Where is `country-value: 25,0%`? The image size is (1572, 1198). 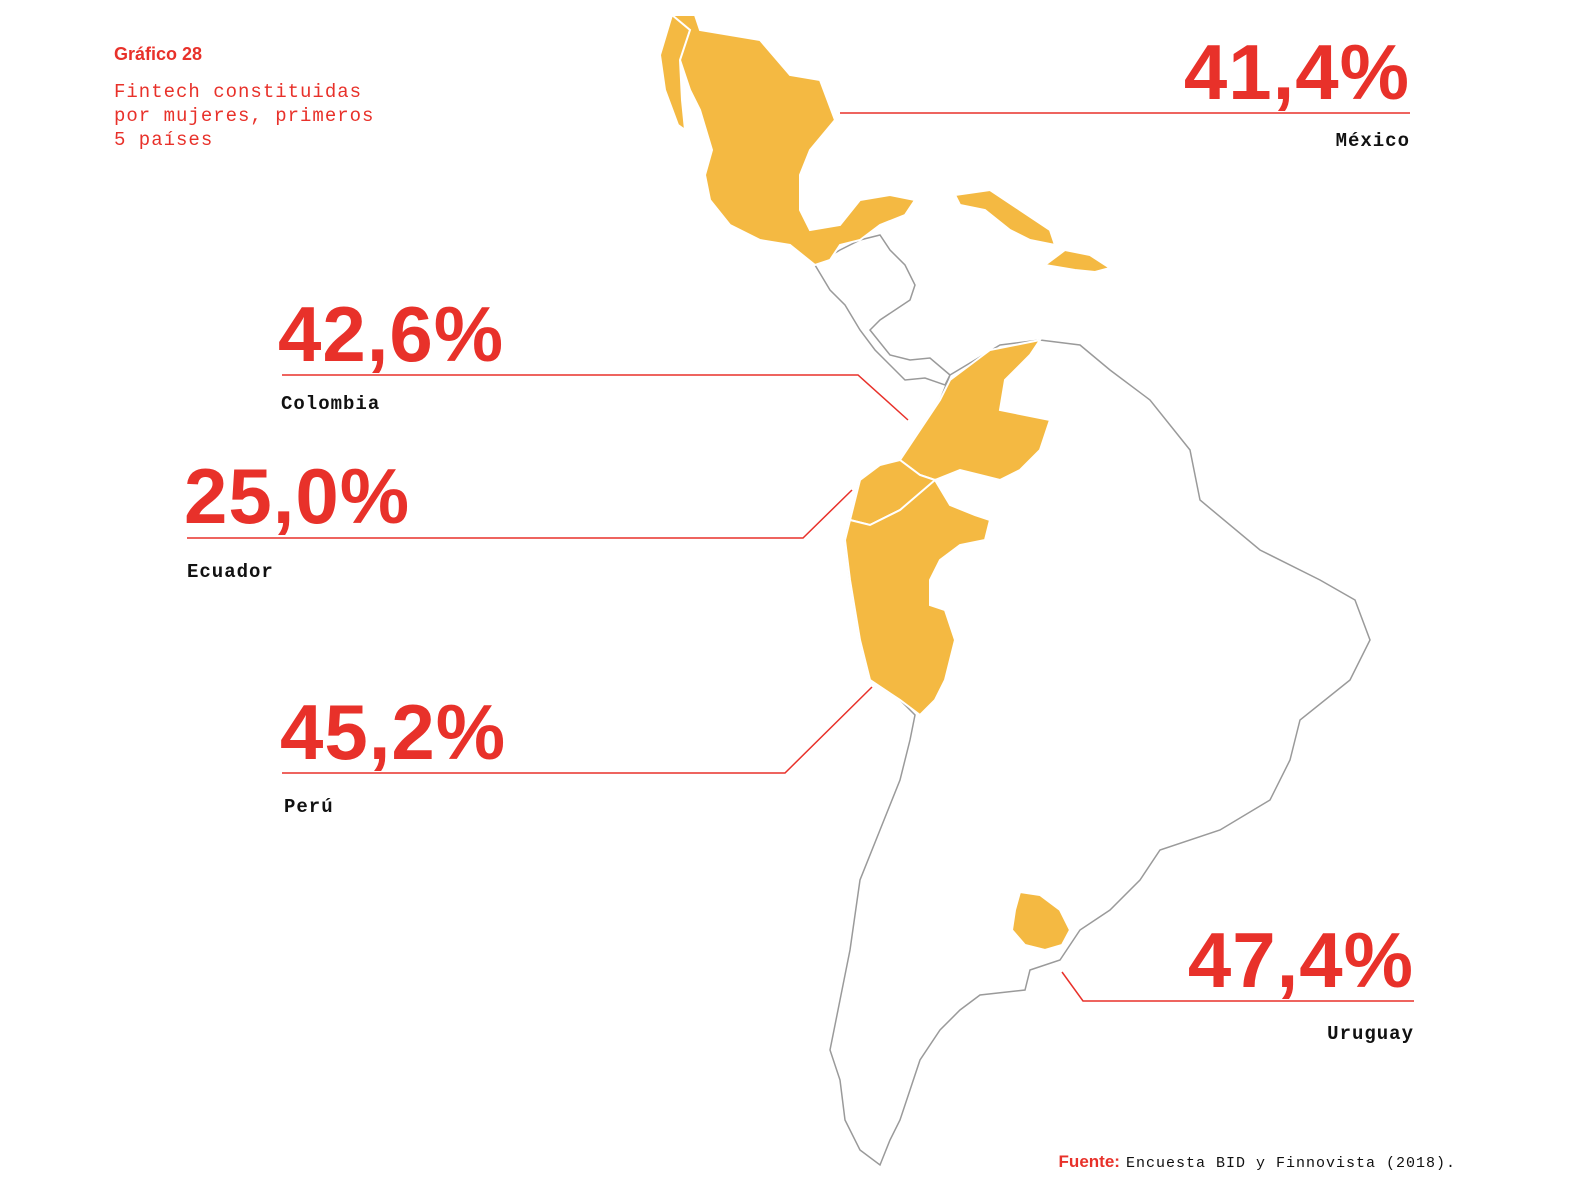 country-value: 25,0% is located at coordinates (297, 496).